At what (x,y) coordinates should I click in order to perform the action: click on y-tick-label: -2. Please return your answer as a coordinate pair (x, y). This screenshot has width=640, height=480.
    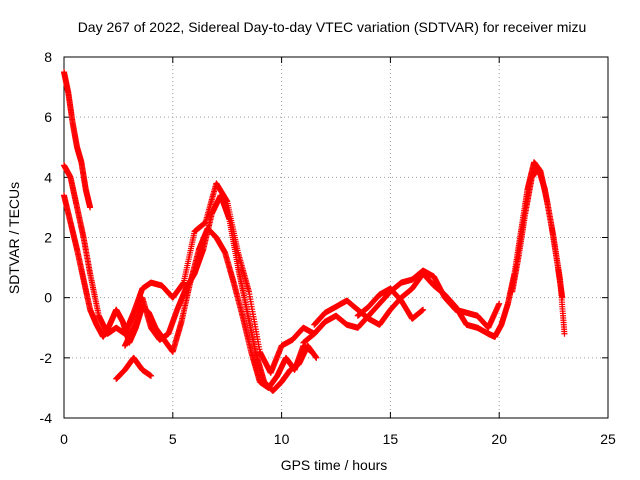
    Looking at the image, I should click on (46, 358).